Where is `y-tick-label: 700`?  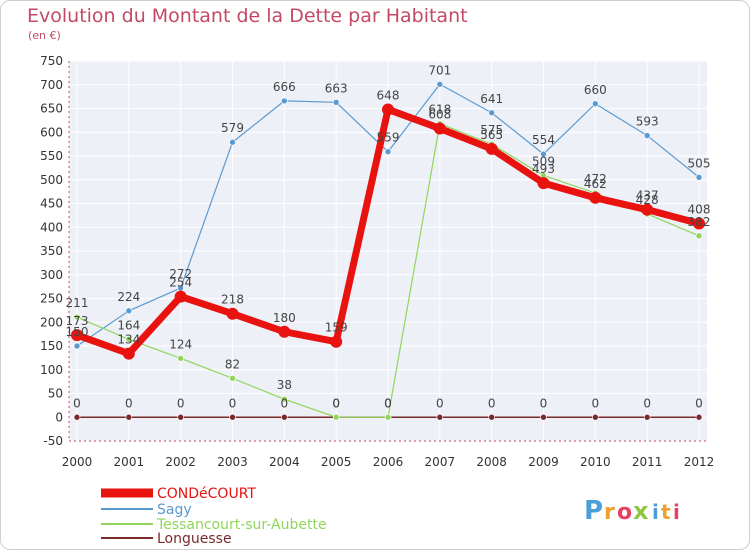 y-tick-label: 700 is located at coordinates (51, 85).